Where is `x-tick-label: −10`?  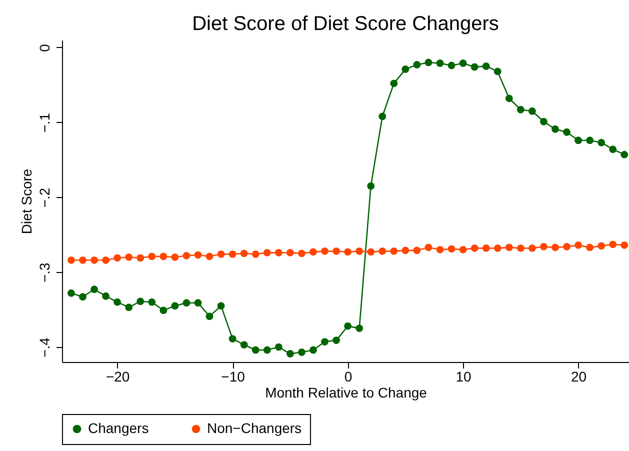
x-tick-label: −10 is located at coordinates (233, 376).